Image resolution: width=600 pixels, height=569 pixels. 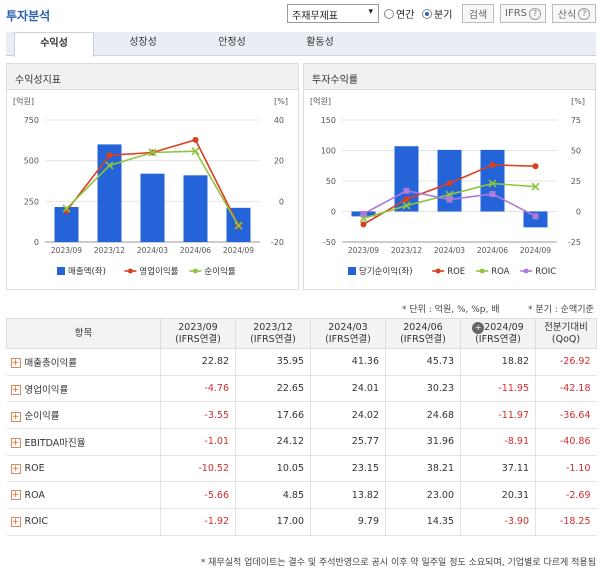 What do you see at coordinates (198, 389) in the screenshot?
I see `value-cell: -4.76` at bounding box center [198, 389].